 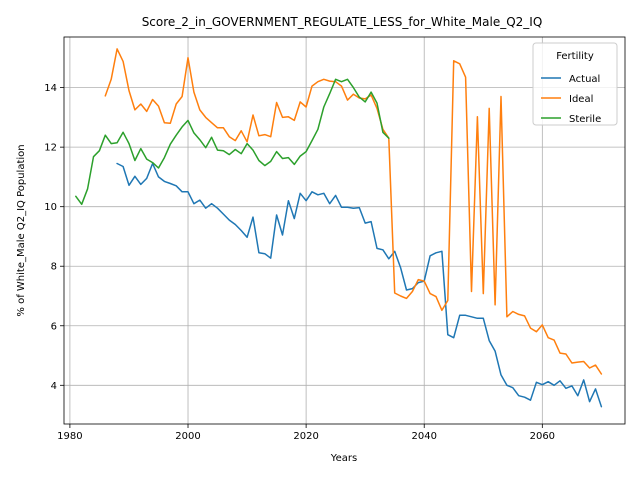 I want to click on legend-title: Fertility, so click(x=575, y=56).